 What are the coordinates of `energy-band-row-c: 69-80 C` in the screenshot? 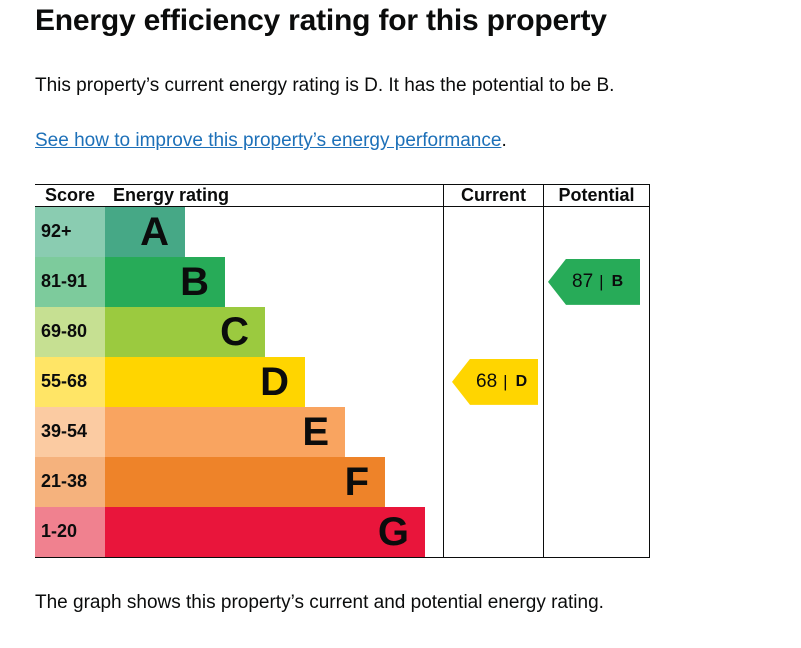 It's located at (239, 331).